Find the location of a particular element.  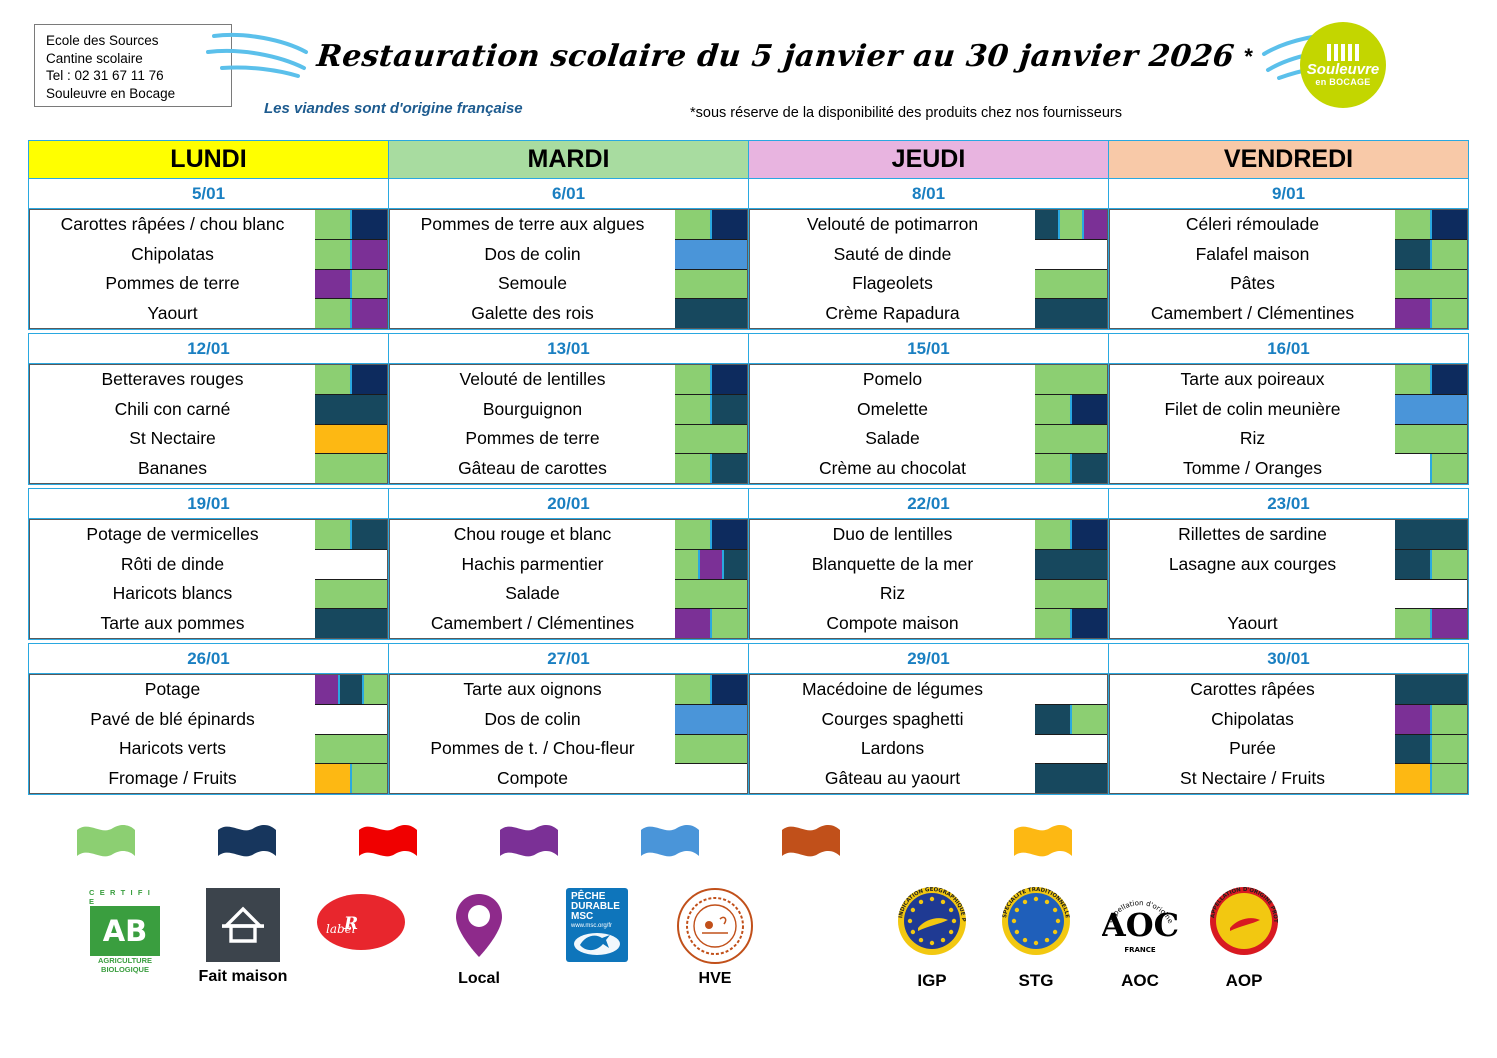

dish-item: Tarte aux poireaux is located at coordinates (1252, 379).